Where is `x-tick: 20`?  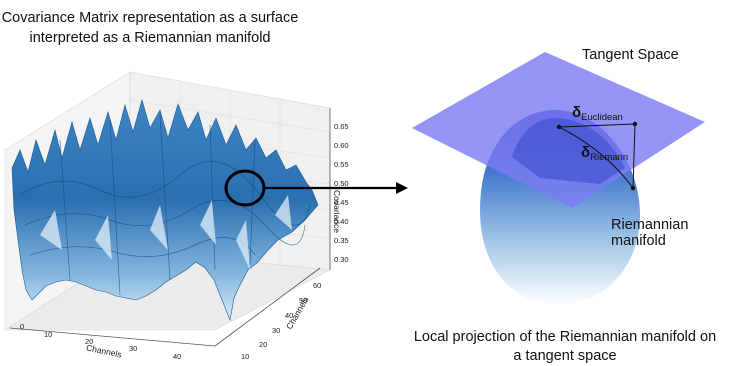
x-tick: 20 is located at coordinates (89, 341).